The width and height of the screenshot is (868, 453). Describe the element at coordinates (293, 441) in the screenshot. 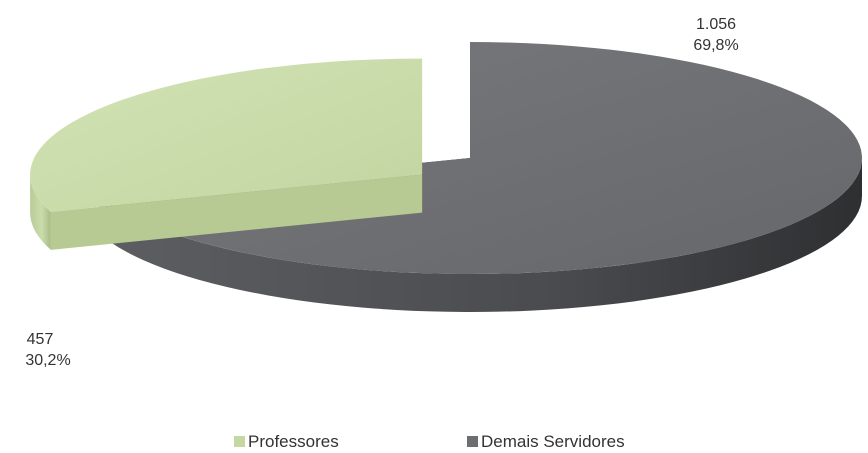

I see `legend-label-professores: Professores` at that location.